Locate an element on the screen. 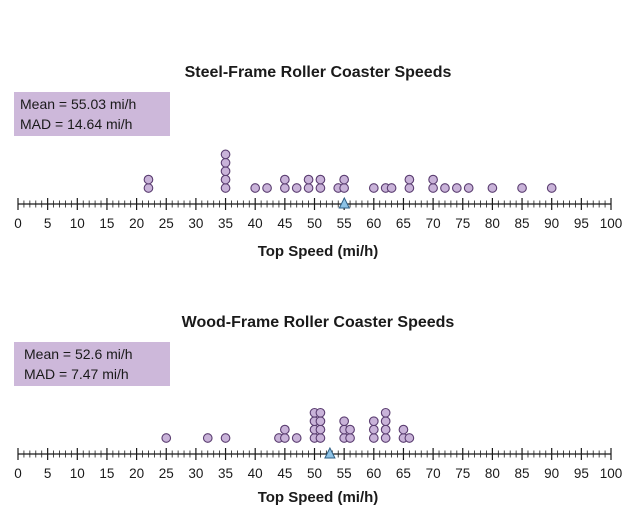 The height and width of the screenshot is (512, 636). tick-label: 15 is located at coordinates (106, 223).